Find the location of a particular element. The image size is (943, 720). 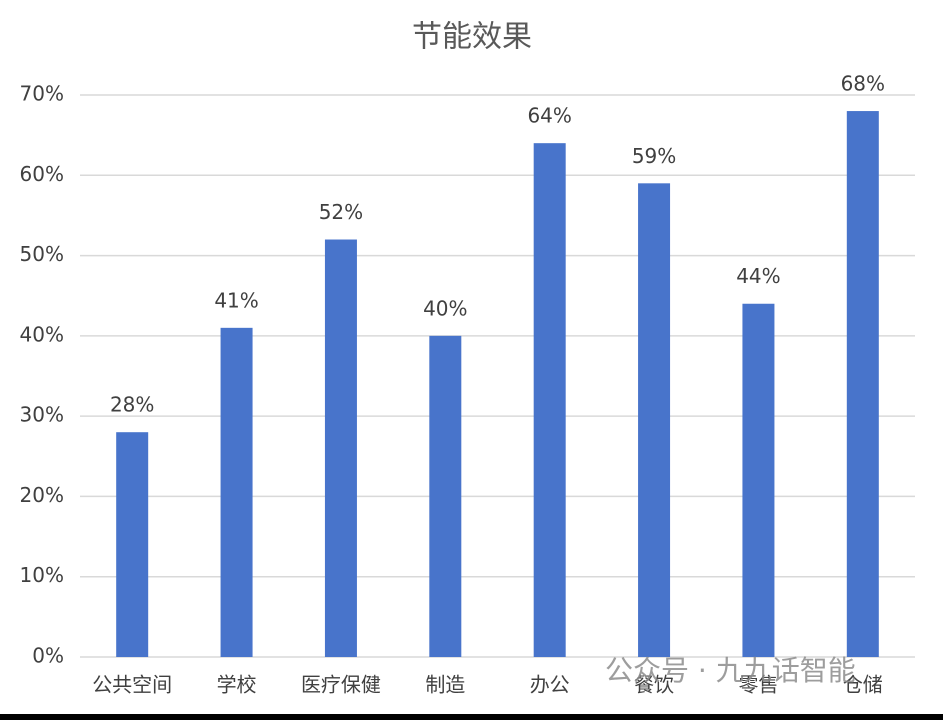

y-tick-label: 10% is located at coordinates (42, 575).